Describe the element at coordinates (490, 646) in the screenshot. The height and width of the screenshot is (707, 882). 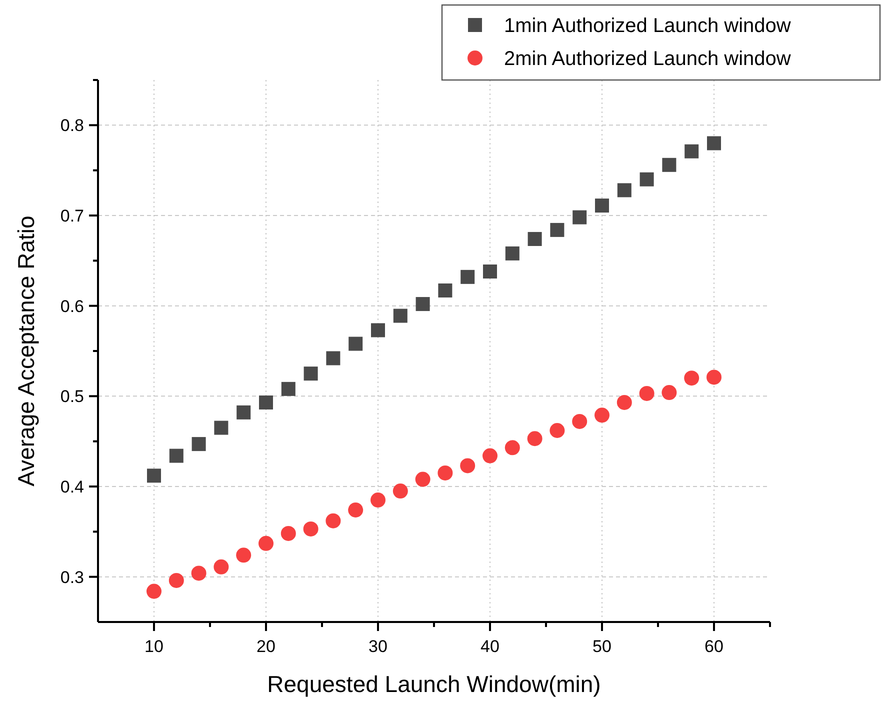
I see `x-tick-label: 40` at that location.